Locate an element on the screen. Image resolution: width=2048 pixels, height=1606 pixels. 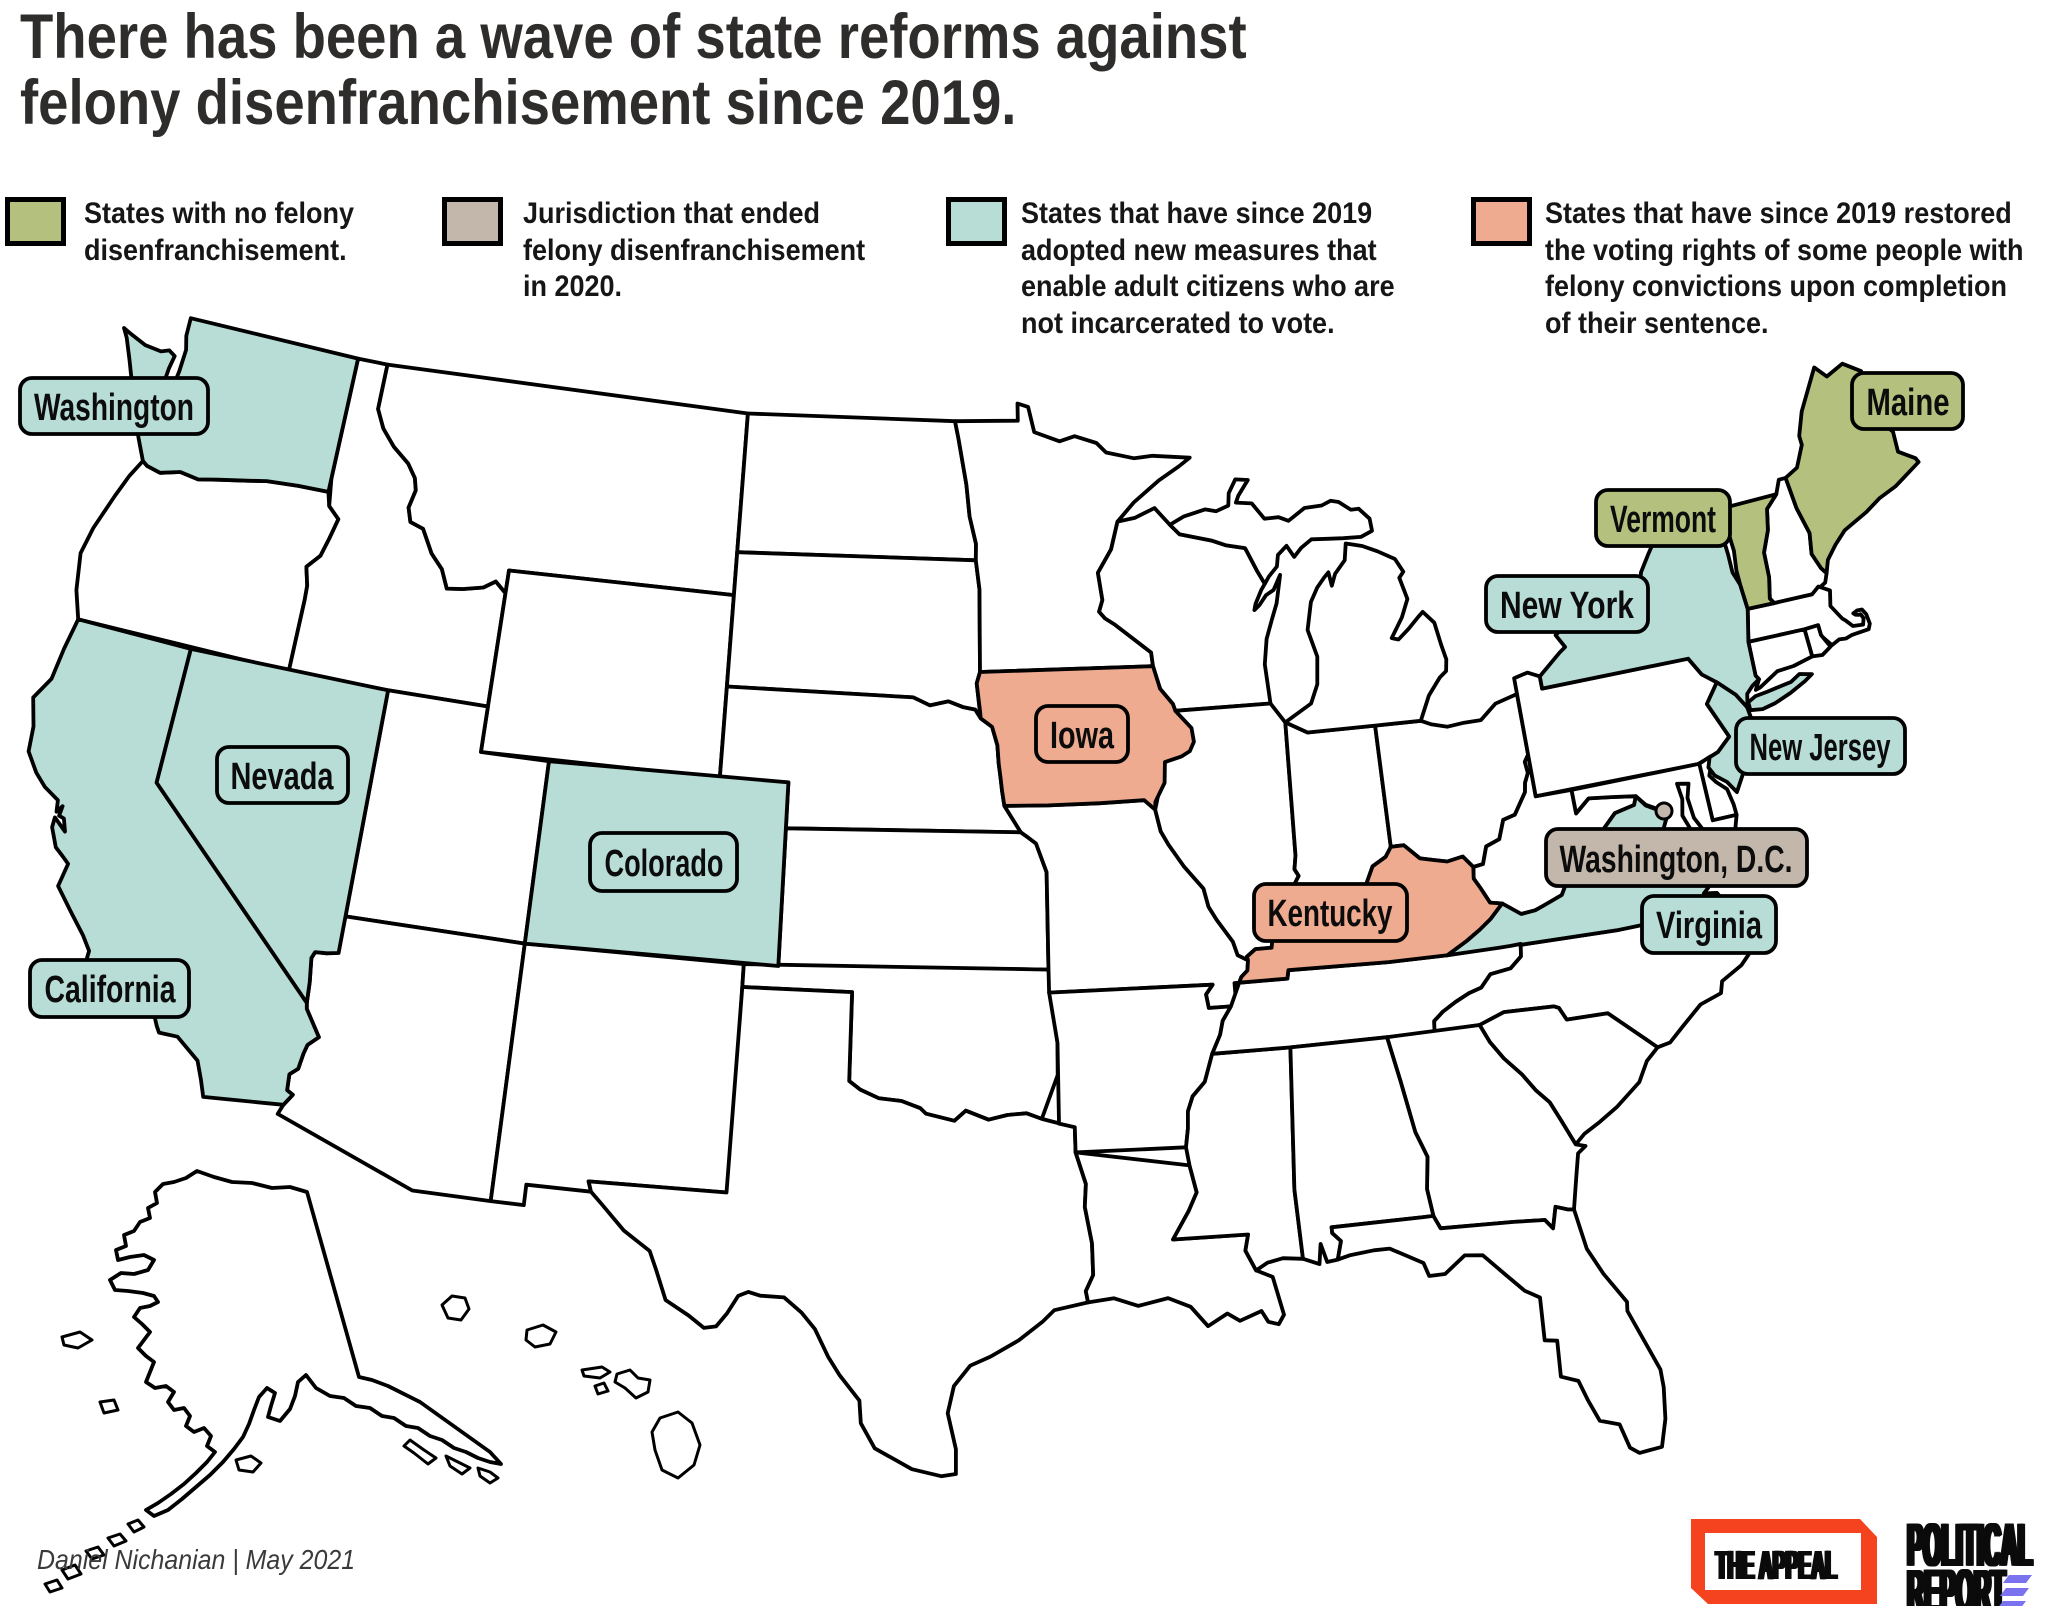
svg-text: California is located at coordinates (111, 990).